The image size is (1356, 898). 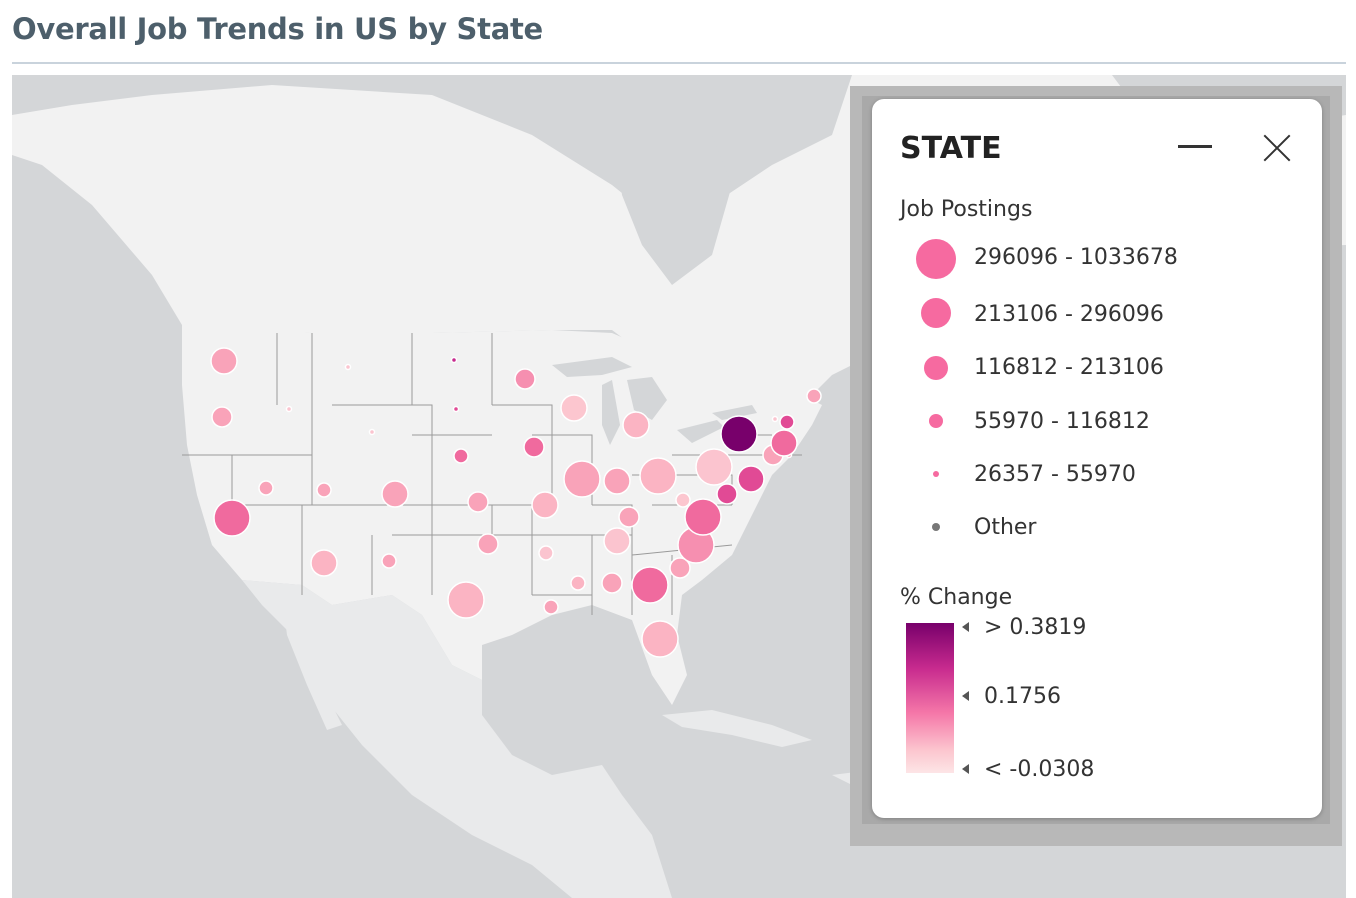 I want to click on size-legend-item: 55970 - 116812, so click(x=1102, y=423).